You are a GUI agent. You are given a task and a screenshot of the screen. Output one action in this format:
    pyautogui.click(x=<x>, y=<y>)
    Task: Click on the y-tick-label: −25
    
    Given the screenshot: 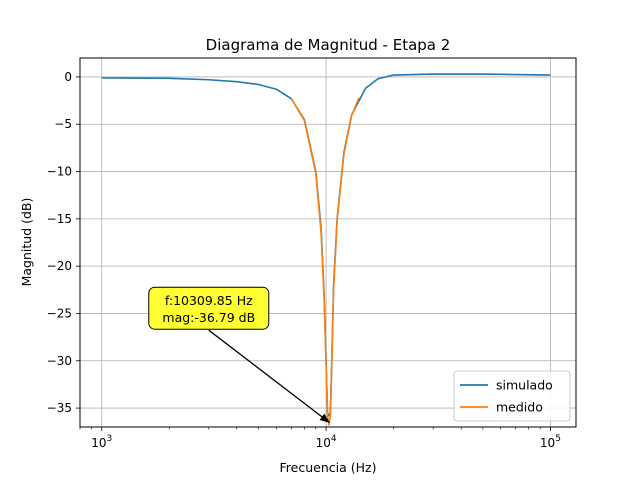 What is the action you would take?
    pyautogui.click(x=59, y=313)
    